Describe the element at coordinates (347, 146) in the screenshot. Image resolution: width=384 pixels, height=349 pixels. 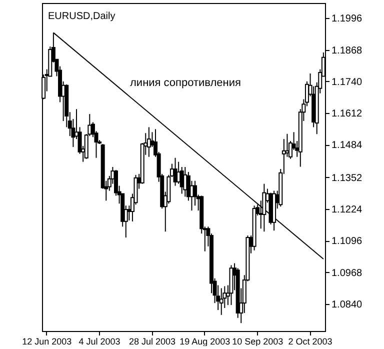
I see `y-tick-label: 1.1484` at that location.